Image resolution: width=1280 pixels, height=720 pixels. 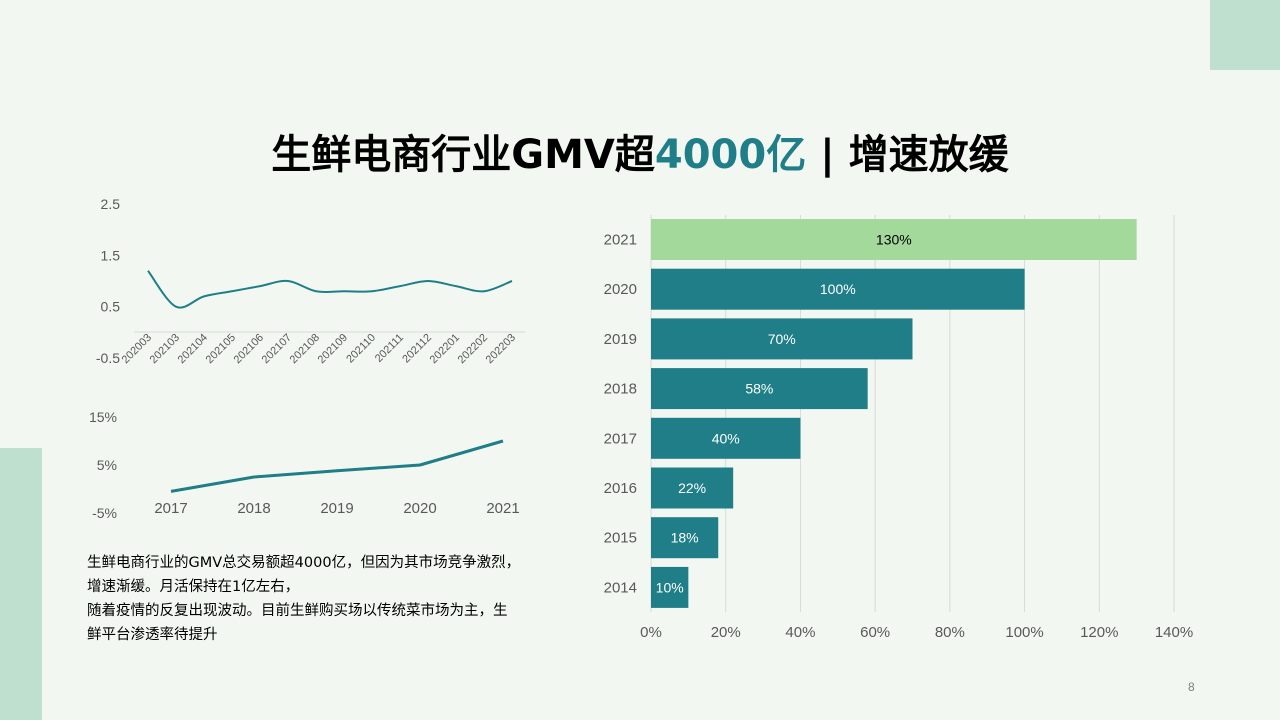 I want to click on y-tick-label: 2.5, so click(x=111, y=204).